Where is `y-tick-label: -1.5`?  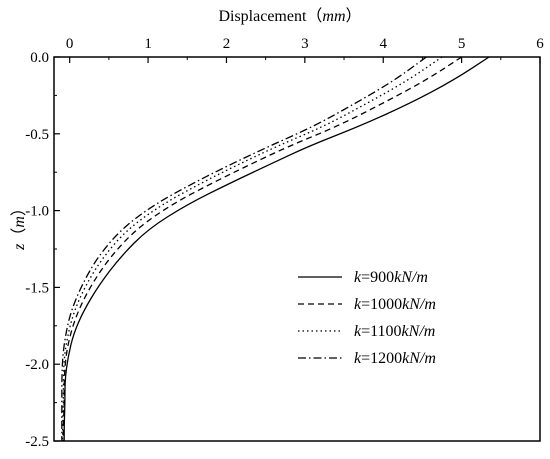 y-tick-label: -1.5 is located at coordinates (37, 288).